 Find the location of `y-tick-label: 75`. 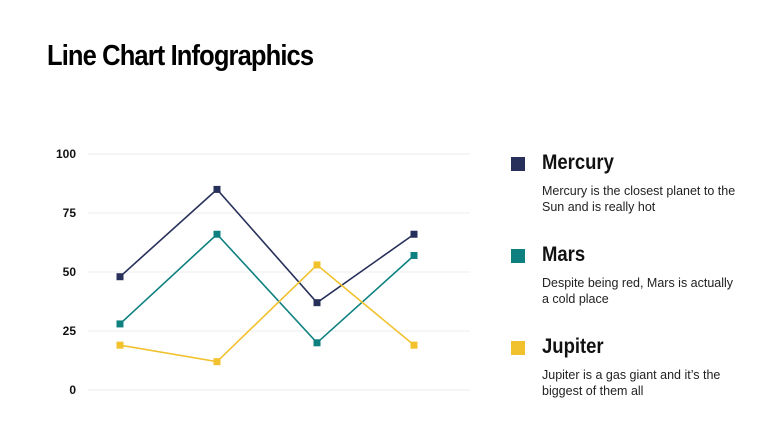

y-tick-label: 75 is located at coordinates (70, 213).